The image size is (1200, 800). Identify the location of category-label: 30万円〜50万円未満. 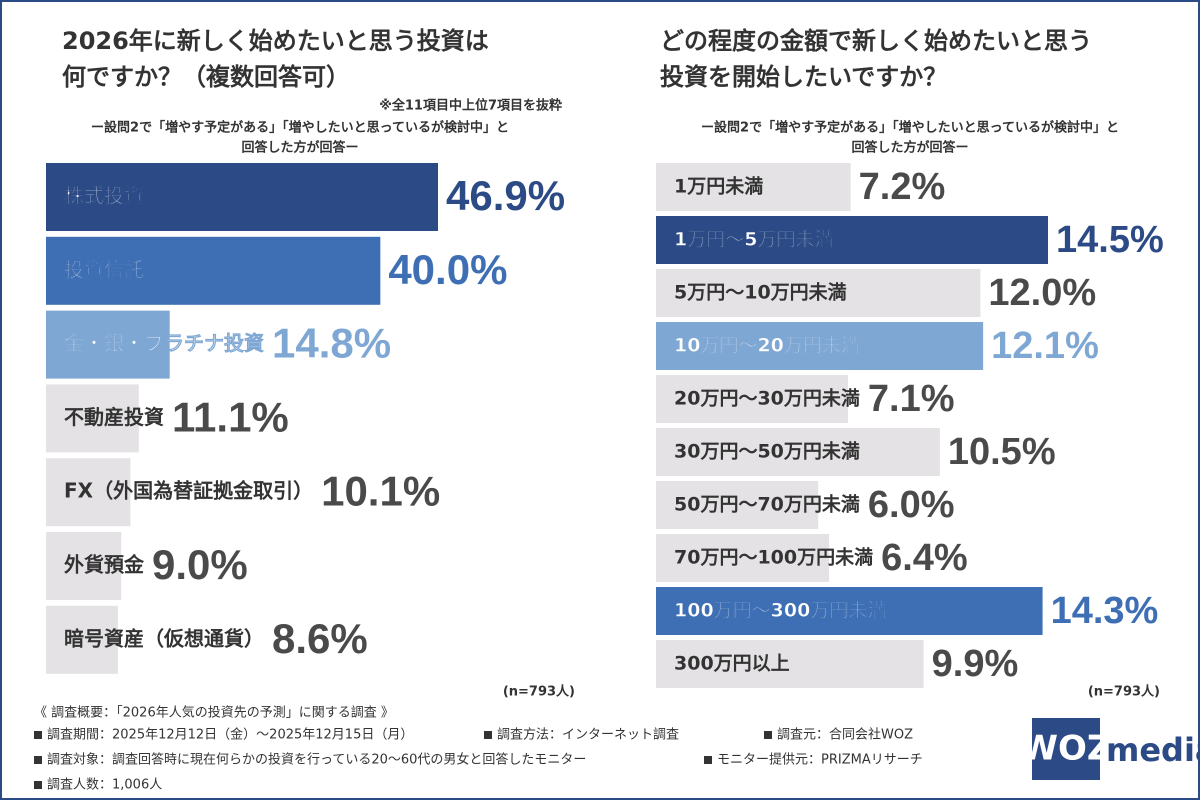
(767, 451).